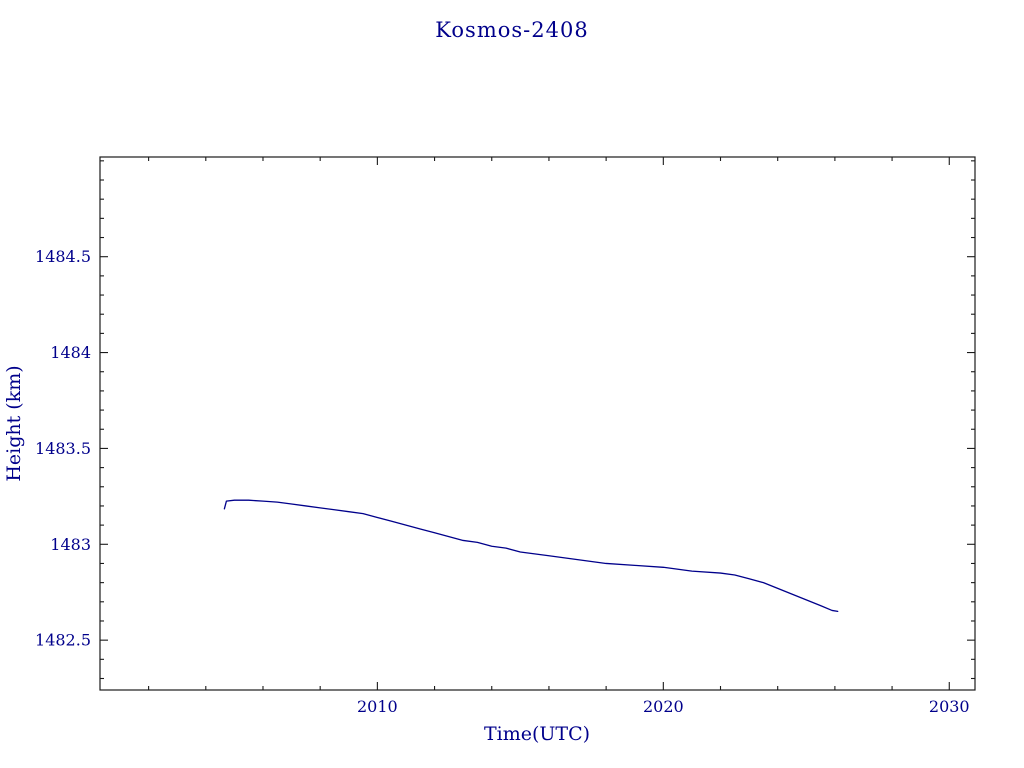  Describe the element at coordinates (63, 640) in the screenshot. I see `y-tick-label: 1482.5` at that location.